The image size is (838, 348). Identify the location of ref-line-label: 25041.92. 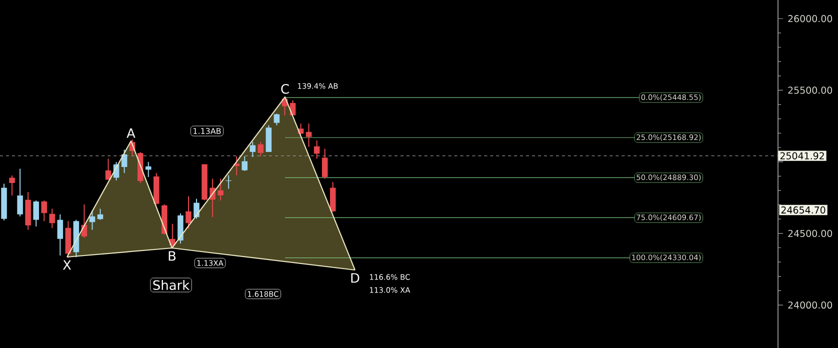
(802, 156).